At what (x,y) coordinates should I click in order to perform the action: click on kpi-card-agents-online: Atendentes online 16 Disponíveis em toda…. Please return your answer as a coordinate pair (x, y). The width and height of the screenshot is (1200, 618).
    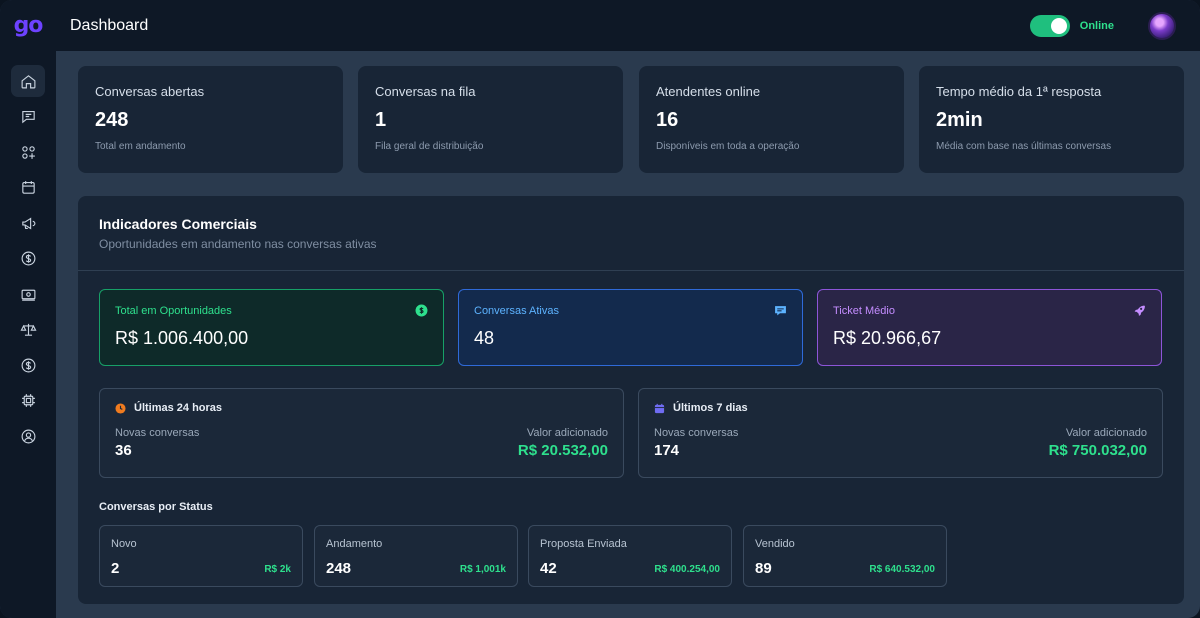
    Looking at the image, I should click on (771, 119).